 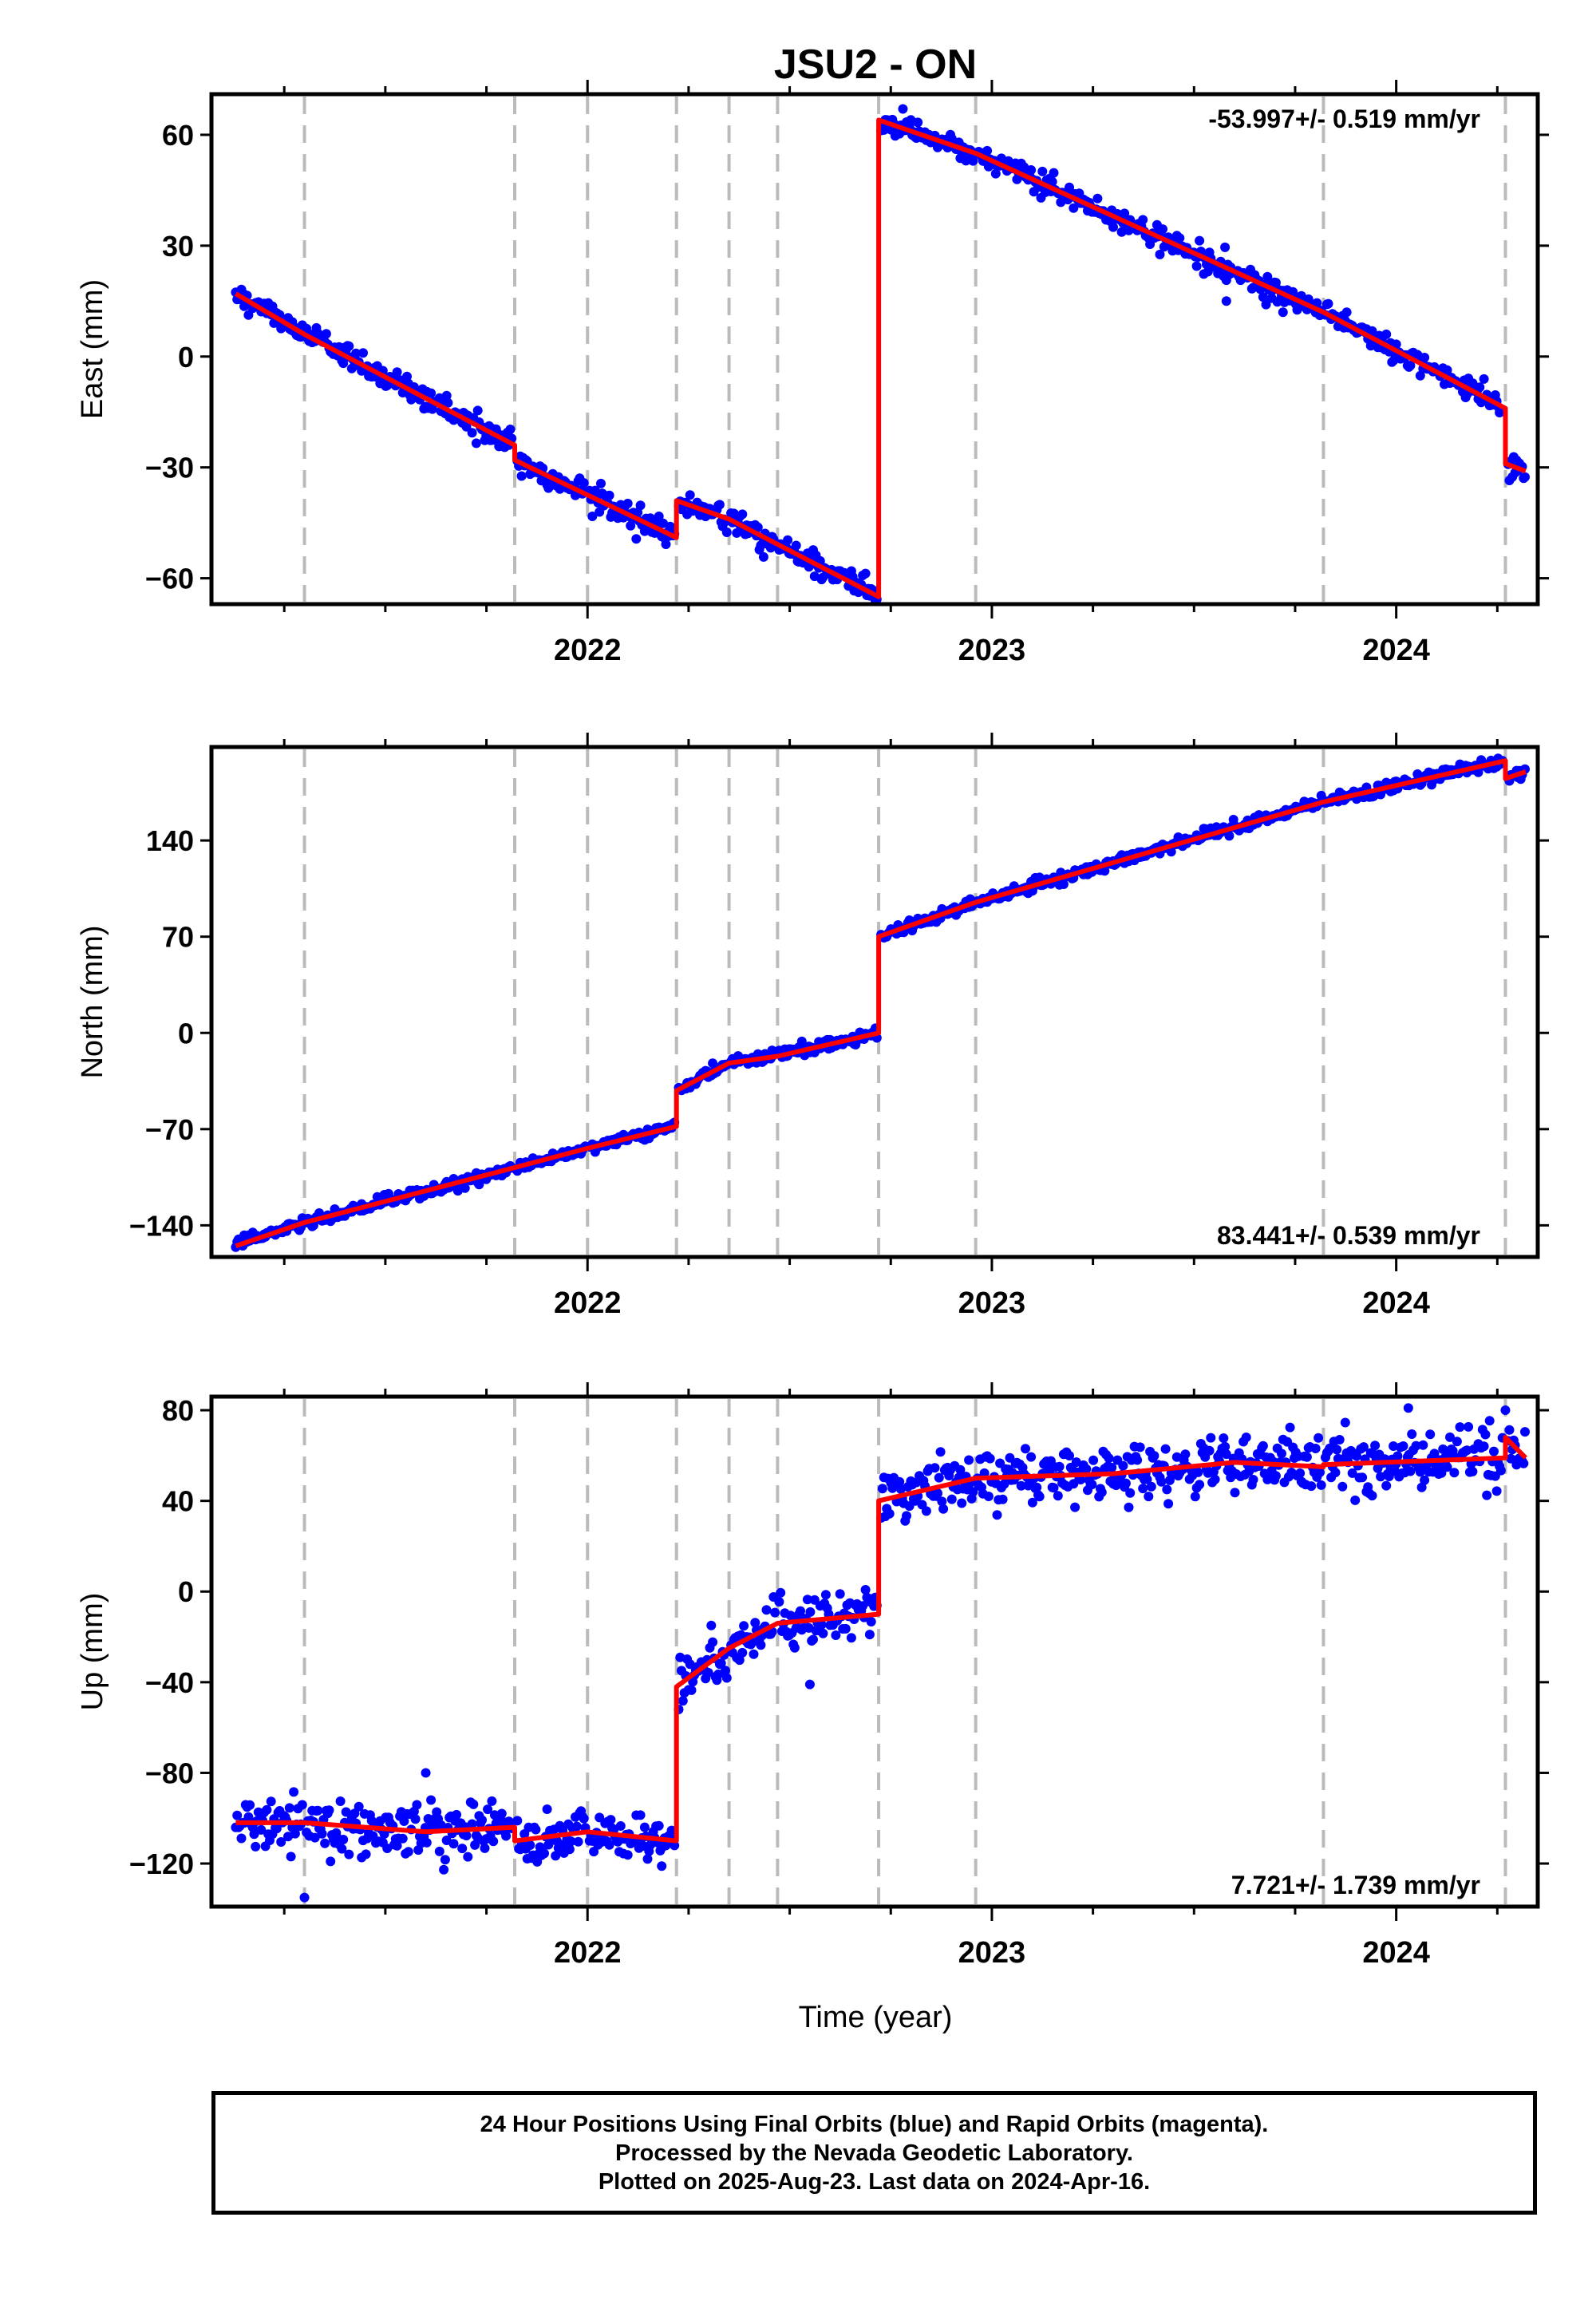 I want to click on y-tick-label: −80, so click(x=169, y=1773).